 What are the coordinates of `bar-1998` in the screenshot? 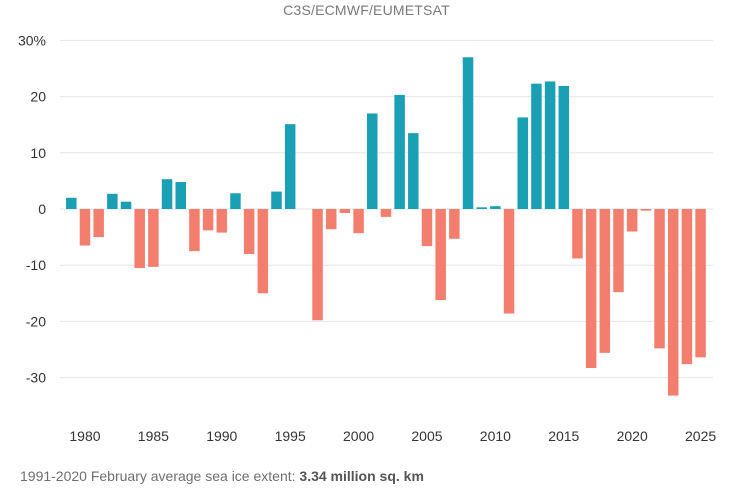 It's located at (331, 219).